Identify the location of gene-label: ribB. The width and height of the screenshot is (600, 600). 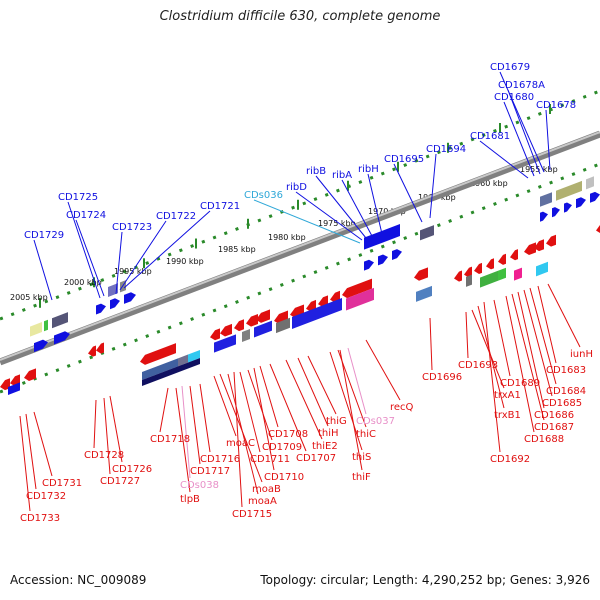
(316, 171).